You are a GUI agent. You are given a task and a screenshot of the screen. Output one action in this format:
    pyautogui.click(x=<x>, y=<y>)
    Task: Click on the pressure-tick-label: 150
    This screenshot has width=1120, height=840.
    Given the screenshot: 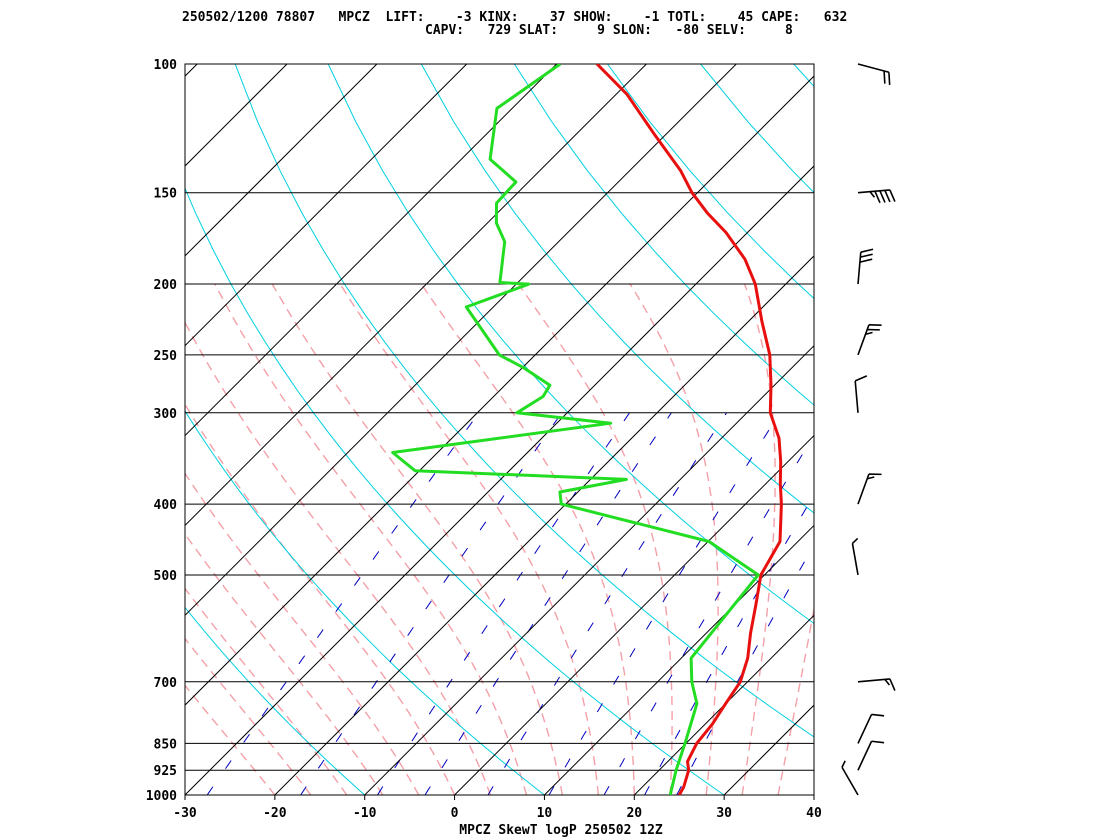 What is the action you would take?
    pyautogui.click(x=166, y=194)
    